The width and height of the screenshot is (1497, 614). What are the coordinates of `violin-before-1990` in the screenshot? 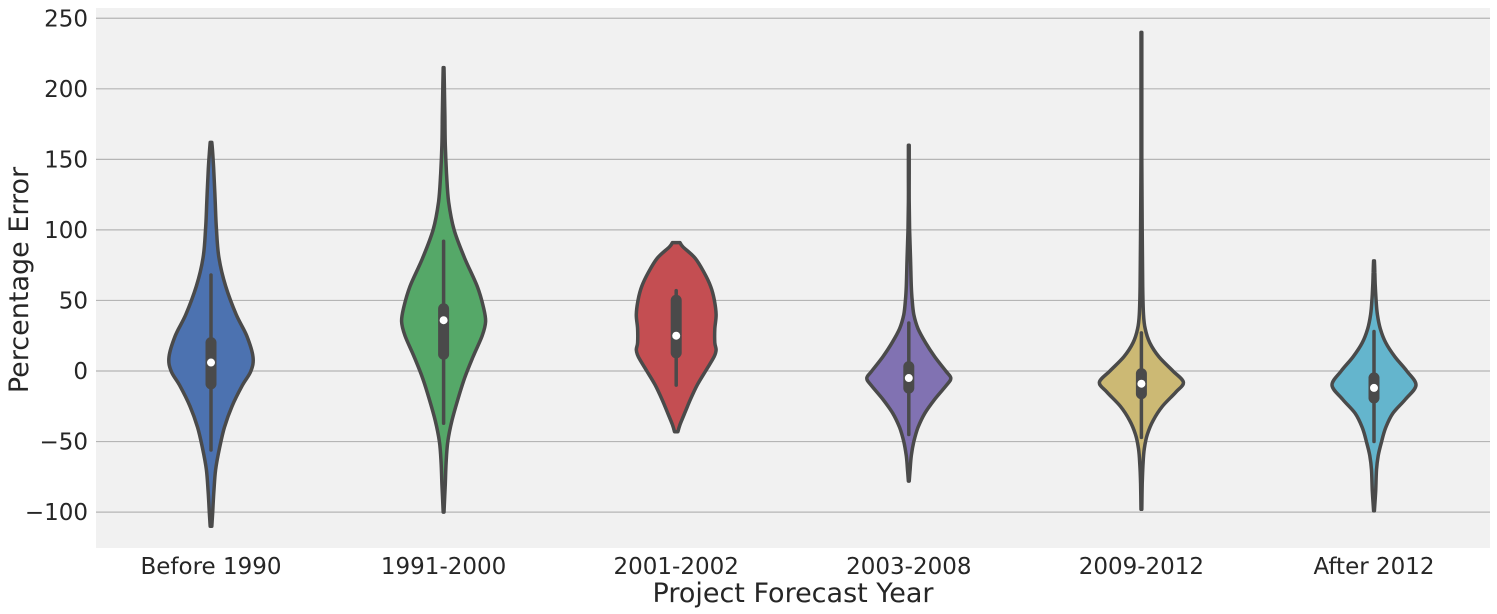 It's located at (211, 334).